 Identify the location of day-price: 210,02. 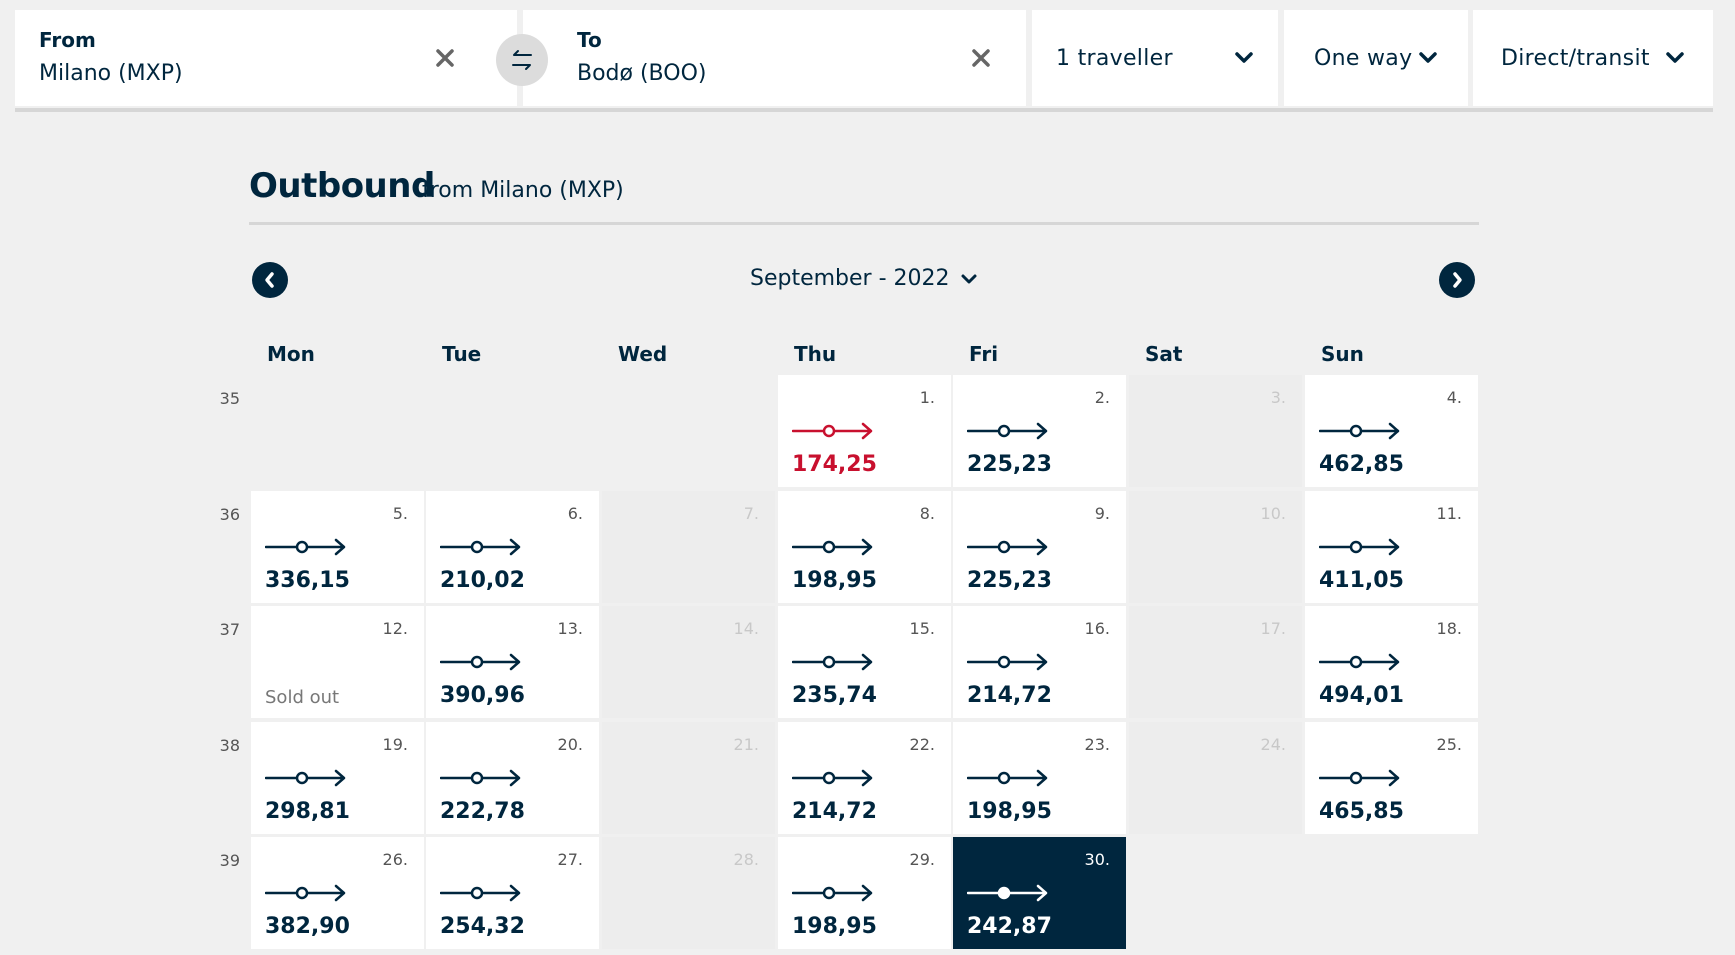
(482, 580).